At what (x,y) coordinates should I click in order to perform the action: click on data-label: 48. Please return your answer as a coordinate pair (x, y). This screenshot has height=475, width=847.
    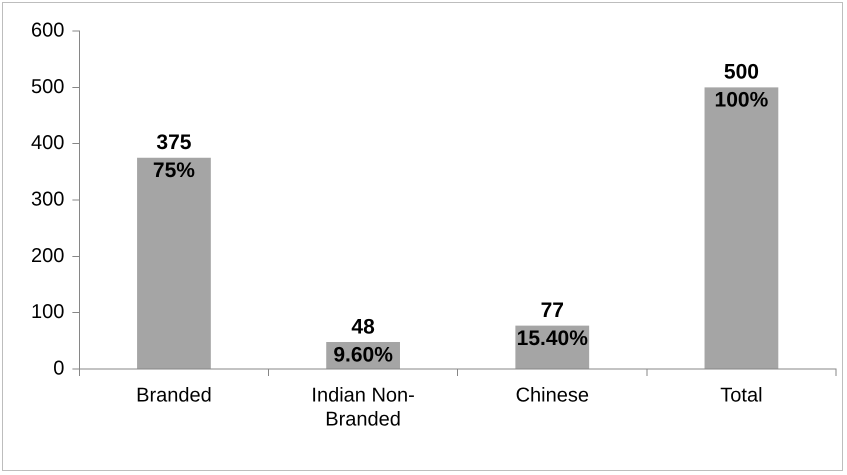
    Looking at the image, I should click on (363, 326).